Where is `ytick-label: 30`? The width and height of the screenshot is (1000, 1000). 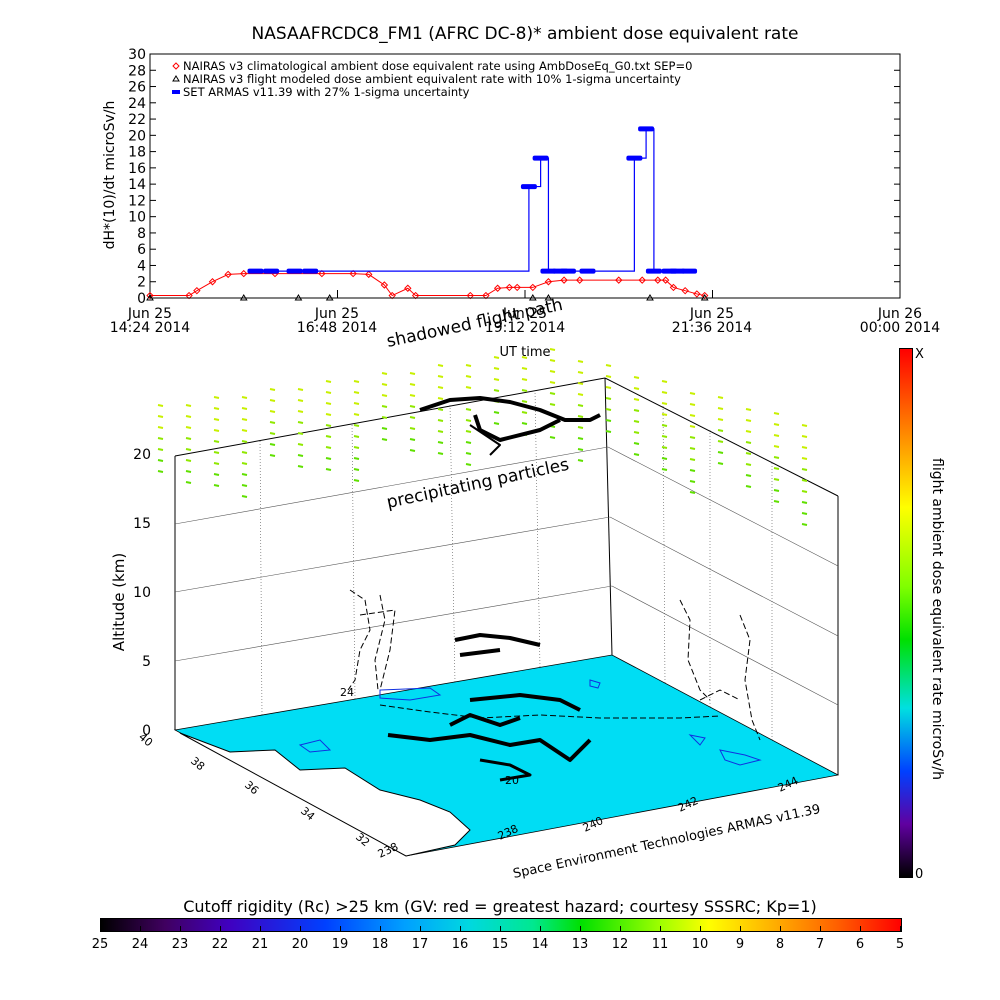
ytick-label: 30 is located at coordinates (137, 55).